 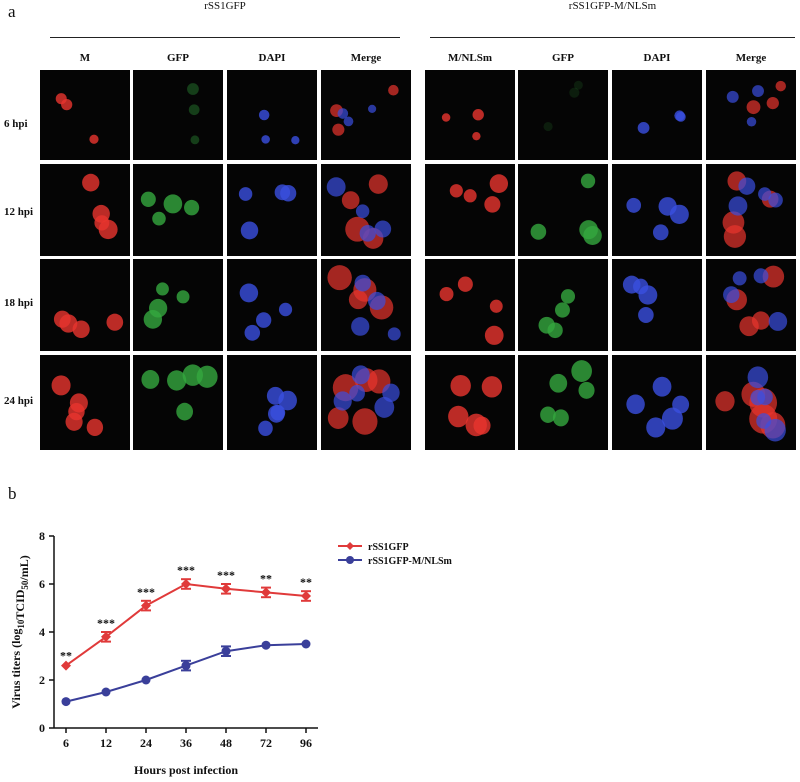 What do you see at coordinates (366, 115) in the screenshot?
I see `micrograph-6hpi-merge-wt` at bounding box center [366, 115].